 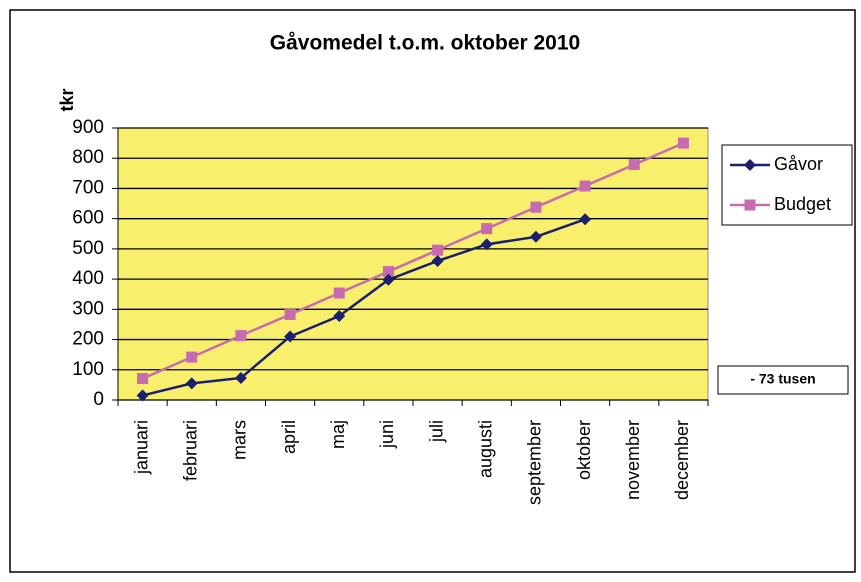 I want to click on y-tick-label: 500, so click(x=88, y=248).